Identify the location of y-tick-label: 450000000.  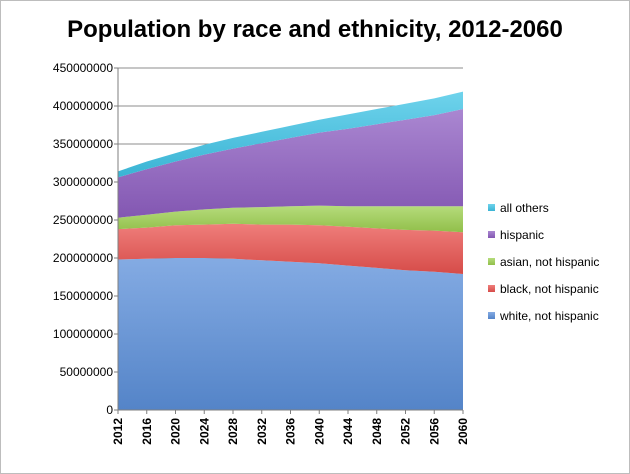
(83, 68).